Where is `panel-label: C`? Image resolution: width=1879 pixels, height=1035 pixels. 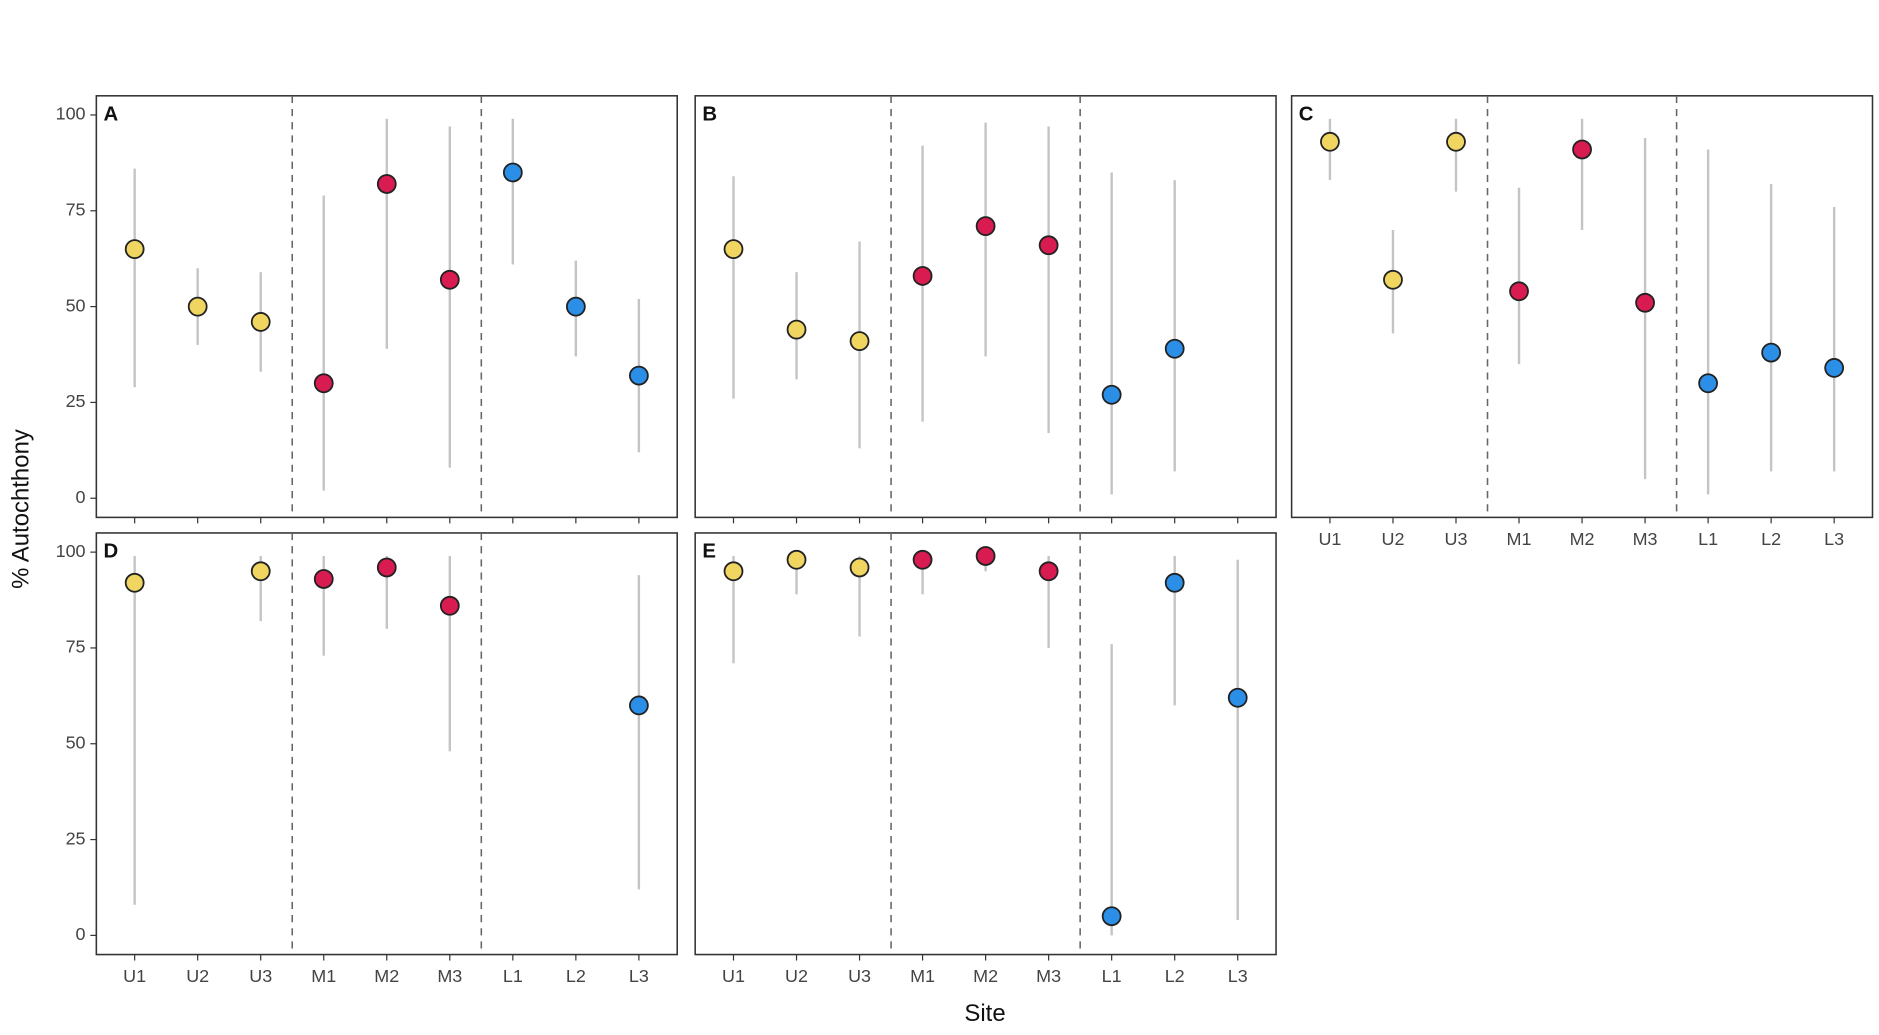
panel-label: C is located at coordinates (1306, 114).